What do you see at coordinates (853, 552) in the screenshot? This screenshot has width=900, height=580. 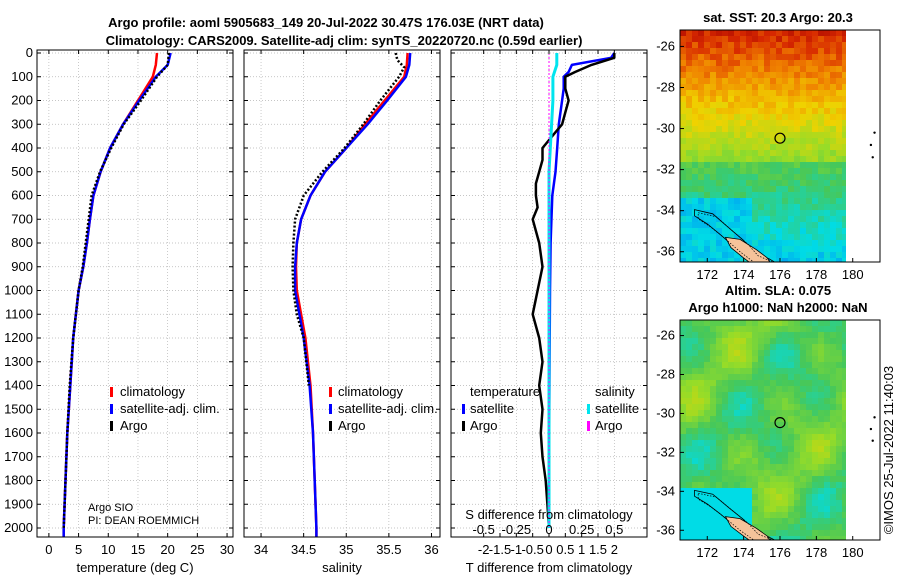 I see `map-x-tick-label: 180` at bounding box center [853, 552].